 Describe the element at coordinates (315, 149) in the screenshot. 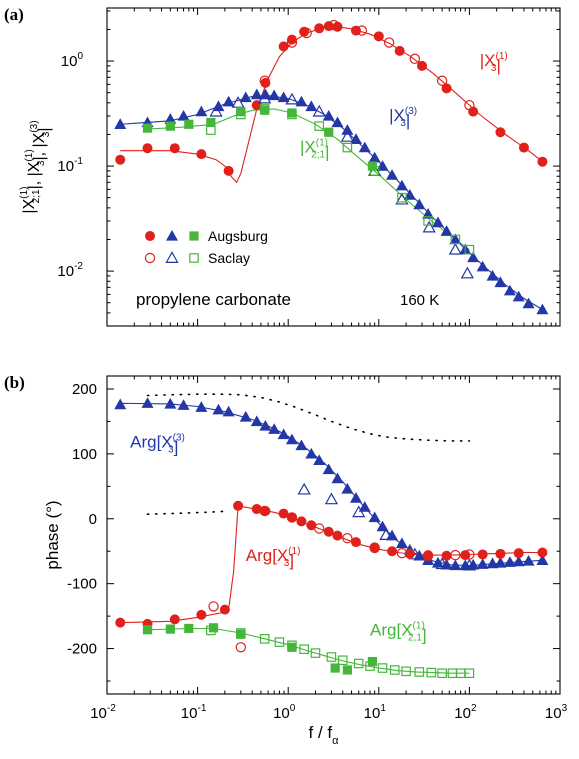

I see `annotation-green: |X(1) 2;1|` at that location.